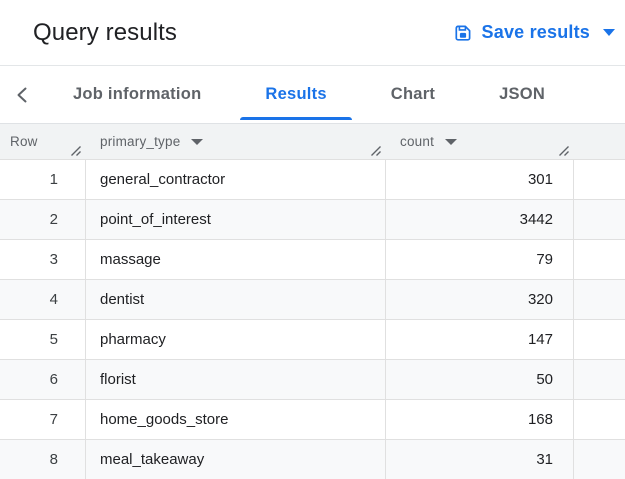 Image resolution: width=625 pixels, height=479 pixels. What do you see at coordinates (480, 179) in the screenshot?
I see `count-cell: 301` at bounding box center [480, 179].